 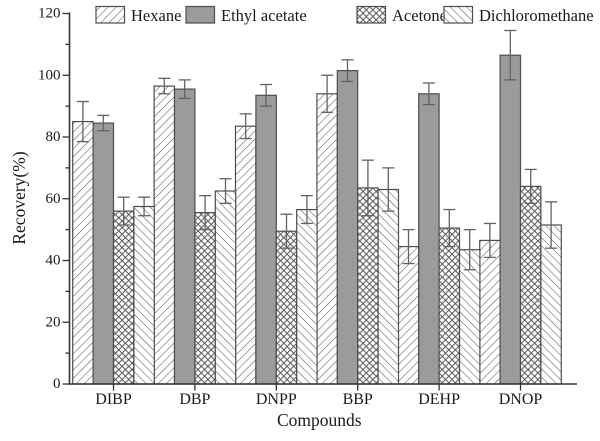 I want to click on errorbar-ethyl-acetate-dibp, so click(x=103, y=123).